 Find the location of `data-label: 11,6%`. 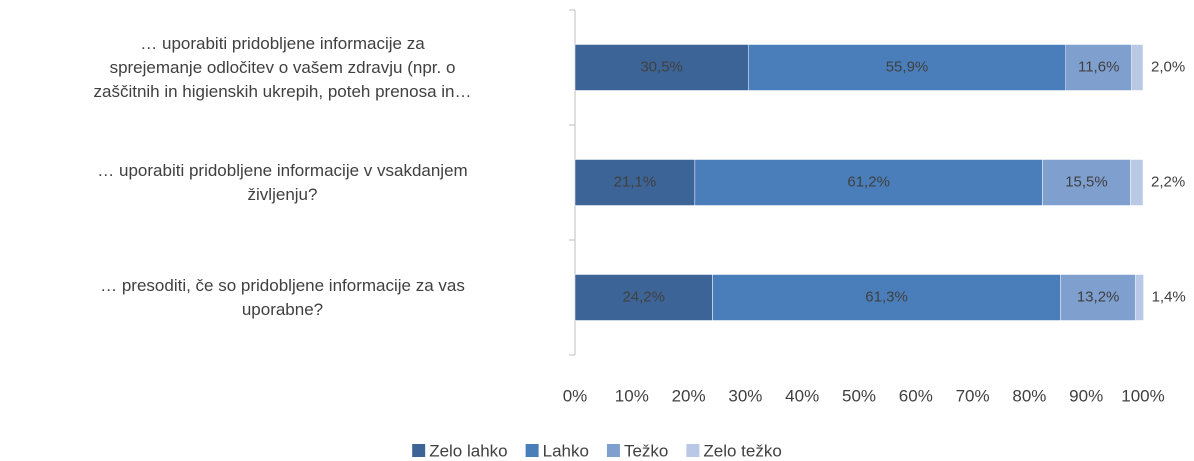

data-label: 11,6% is located at coordinates (1098, 66).